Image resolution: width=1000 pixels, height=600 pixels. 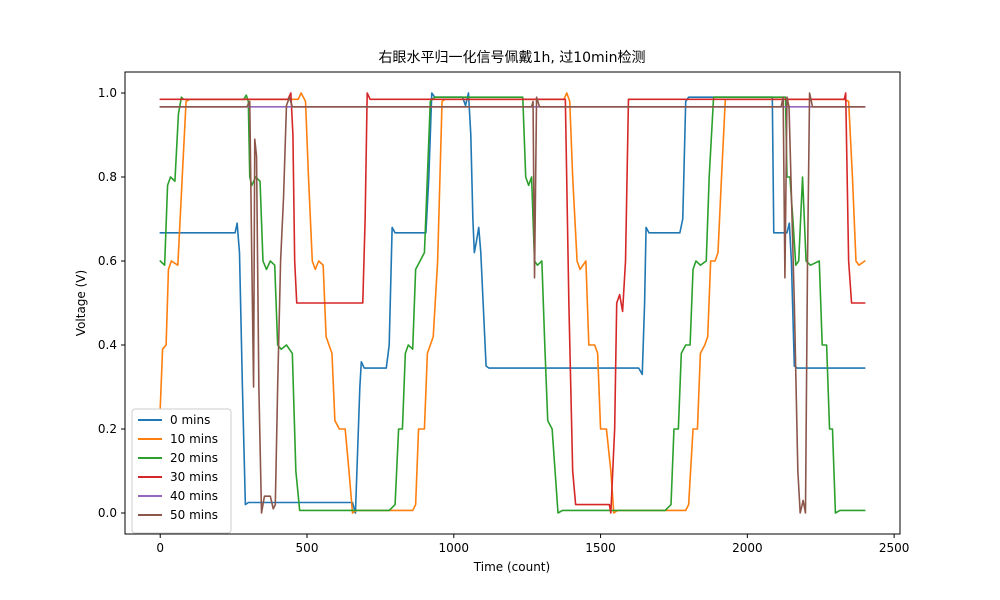 I want to click on x-tick-label: 500, so click(x=307, y=548).